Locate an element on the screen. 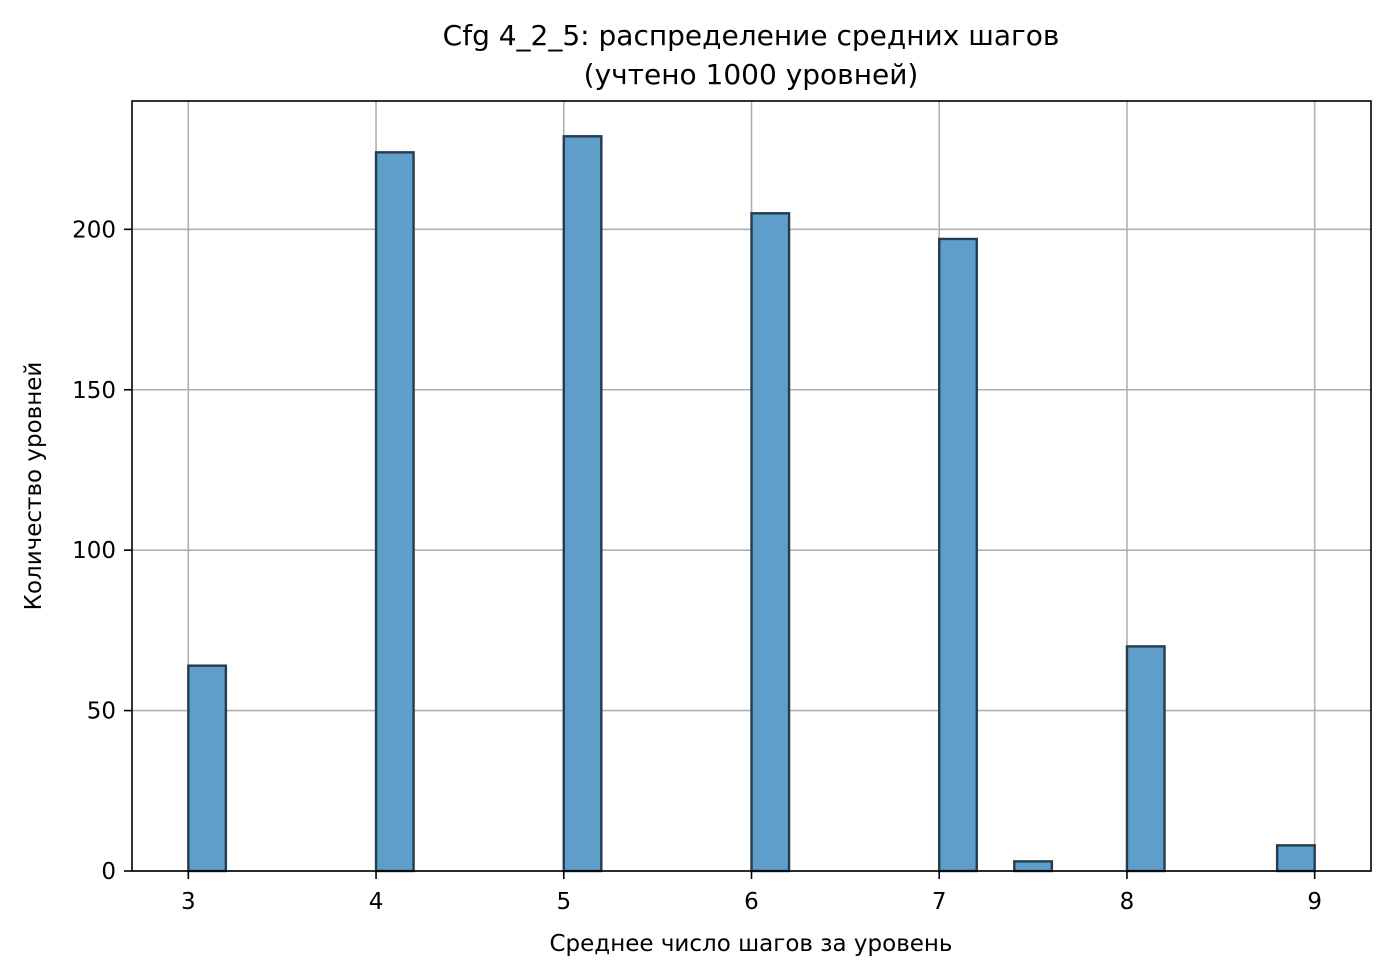 Image resolution: width=1391 pixels, height=978 pixels. x-tick-label: 3 is located at coordinates (188, 902).